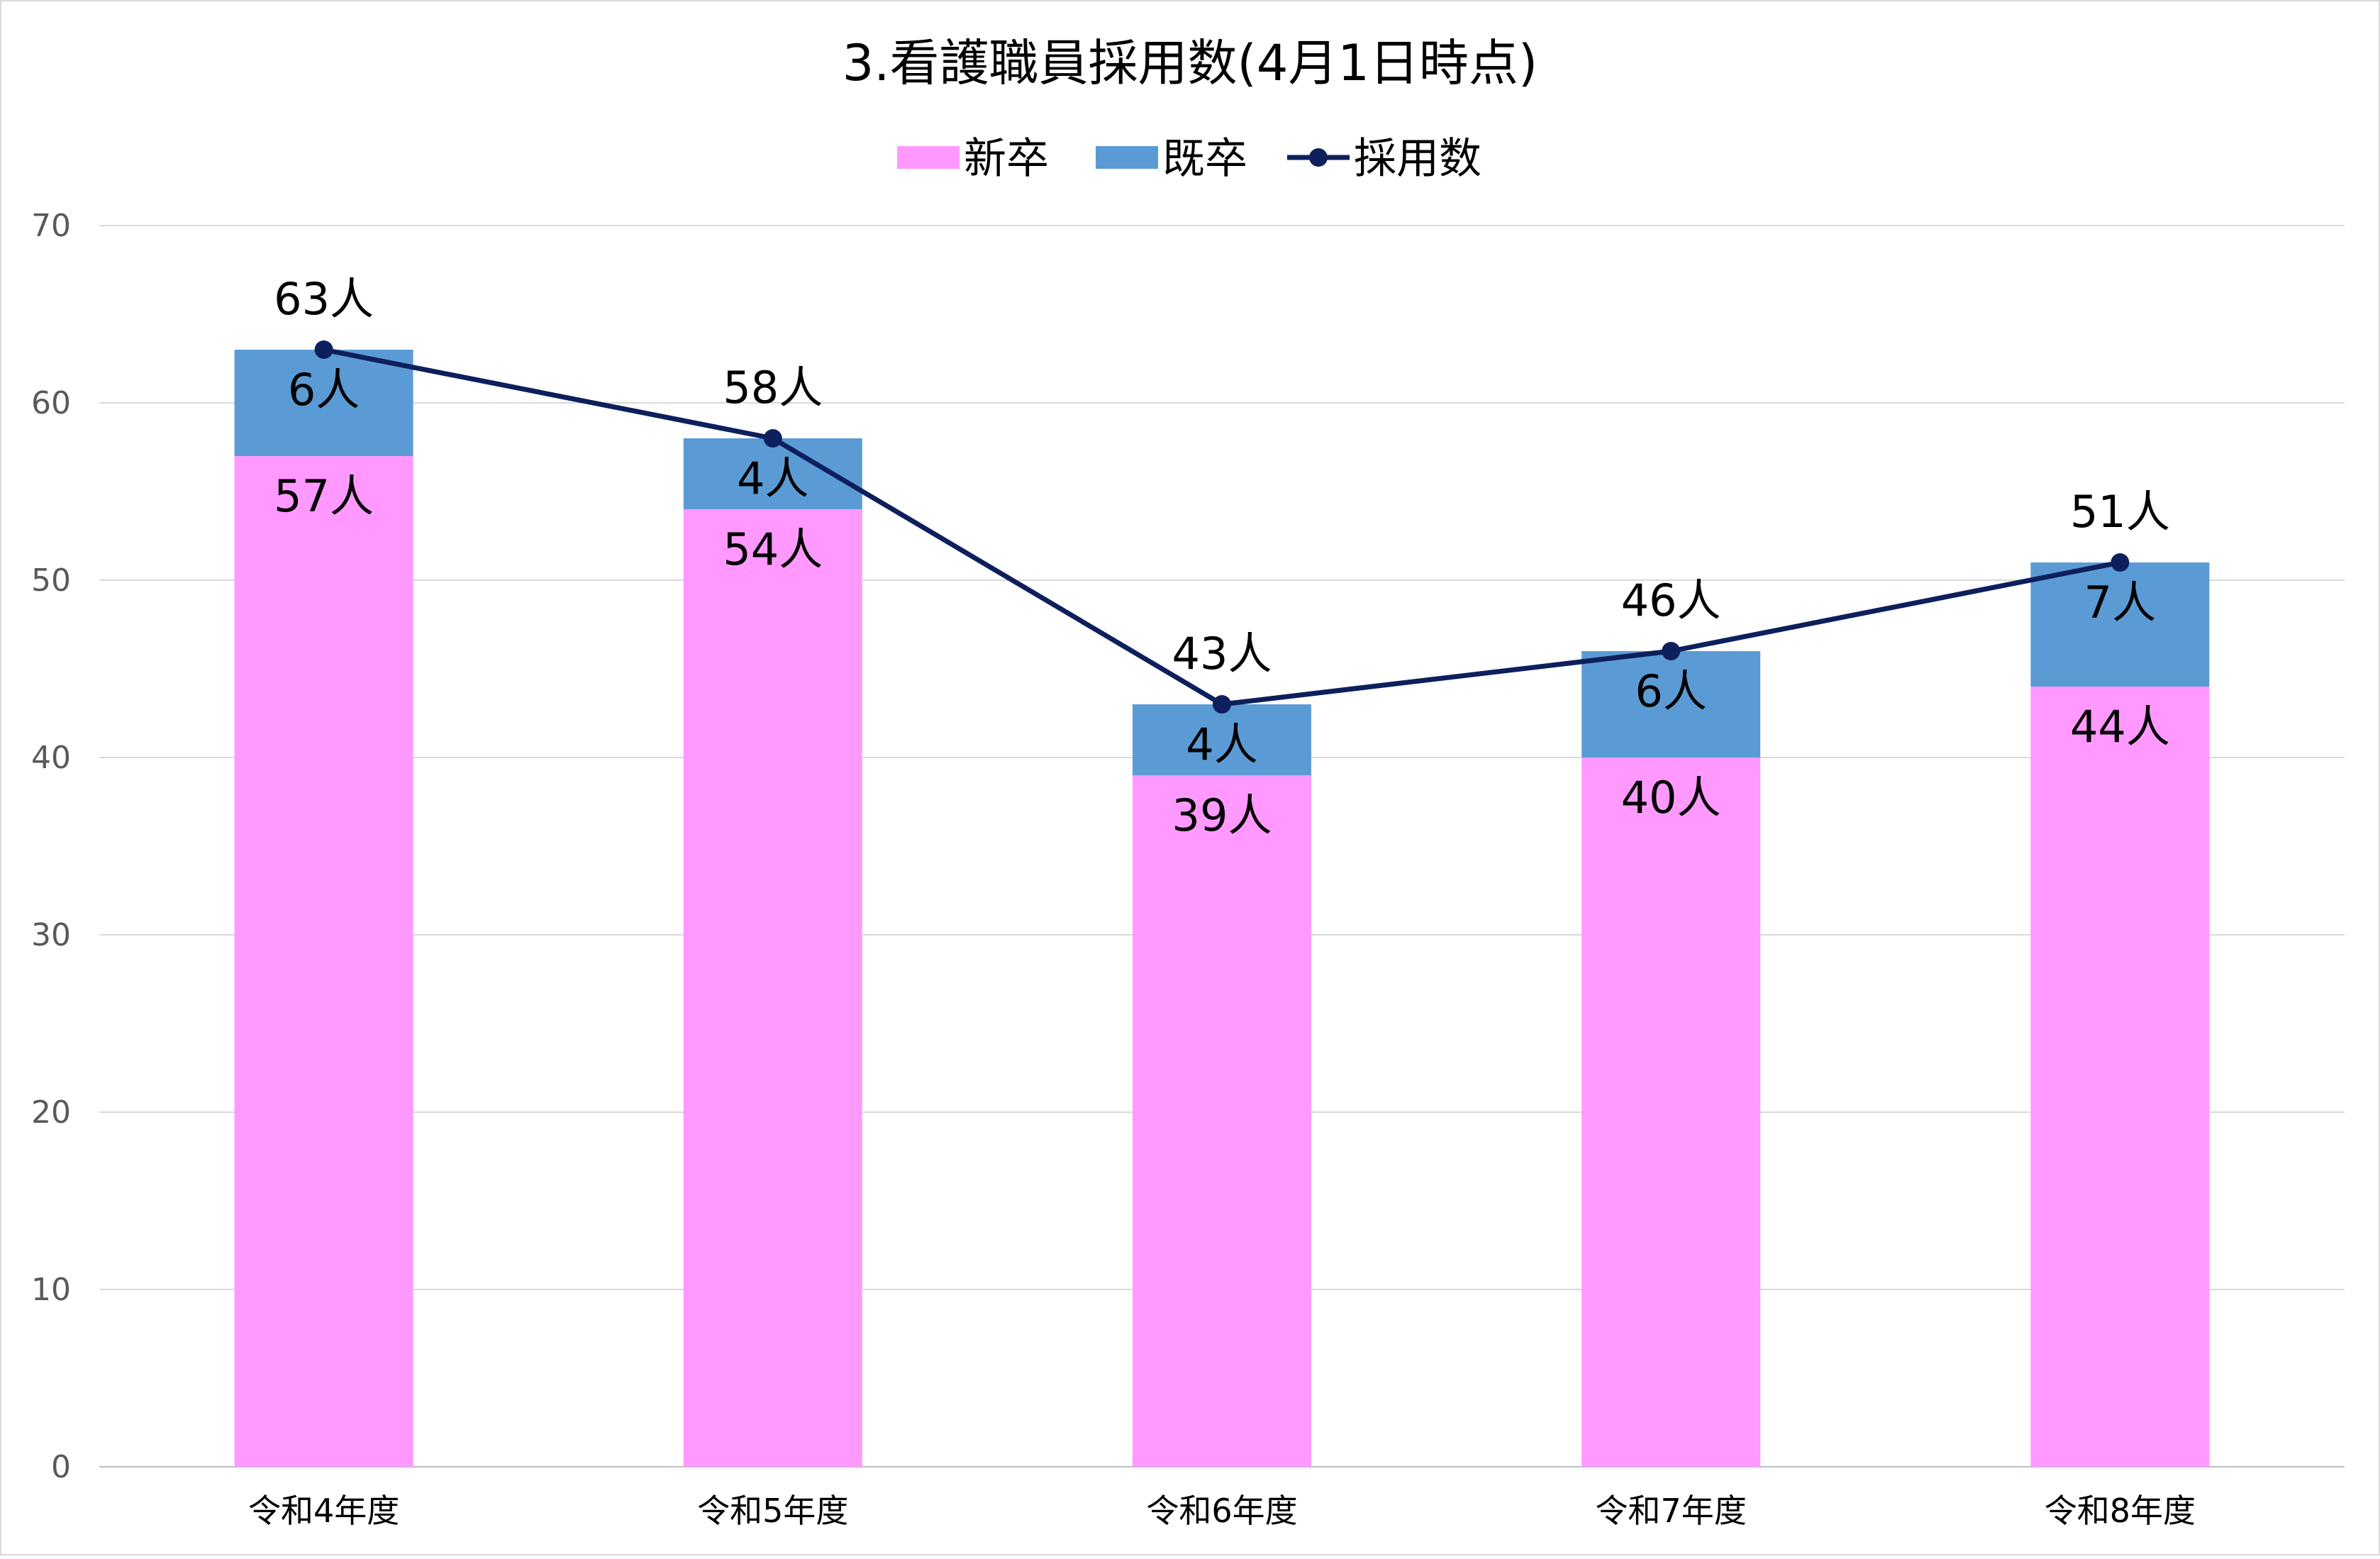  What do you see at coordinates (1671, 797) in the screenshot?
I see `bar-data-label: 40人` at bounding box center [1671, 797].